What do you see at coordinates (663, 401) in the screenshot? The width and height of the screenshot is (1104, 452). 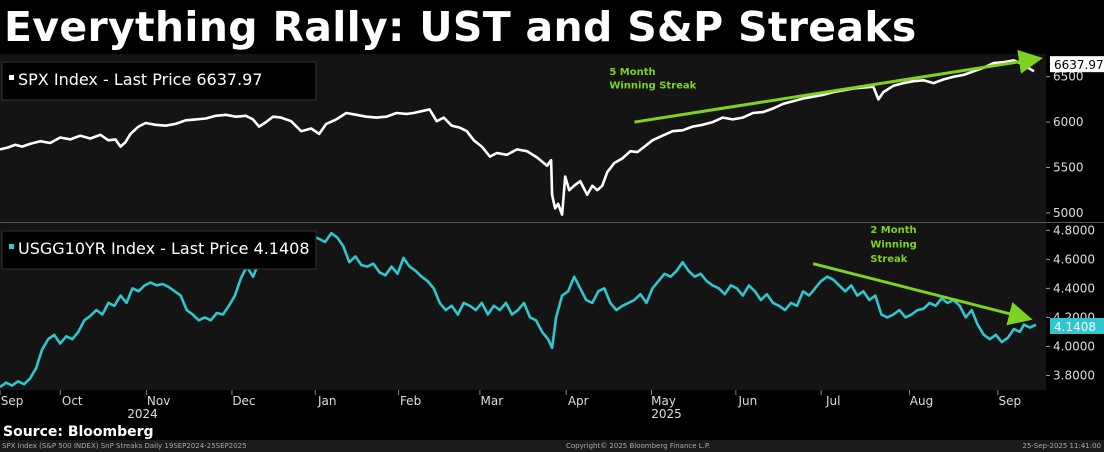 I see `x-tick-label-8: May` at bounding box center [663, 401].